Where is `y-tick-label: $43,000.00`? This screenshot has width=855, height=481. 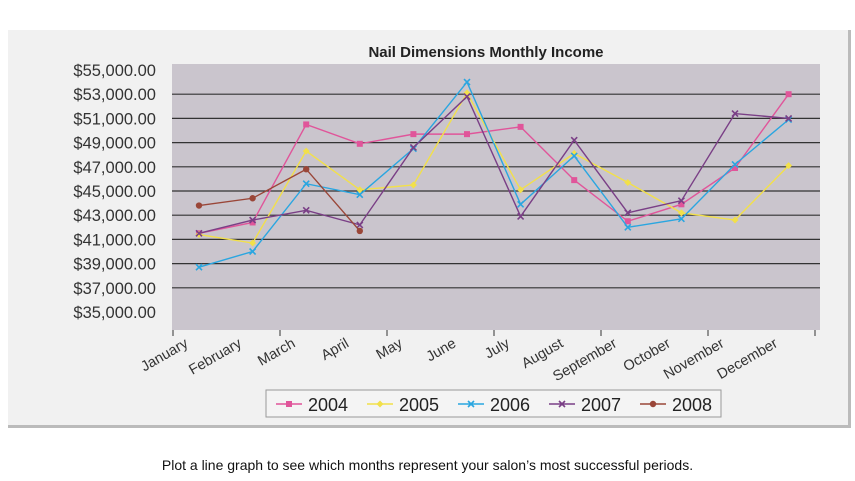
y-tick-label: $43,000.00 is located at coordinates (114, 216).